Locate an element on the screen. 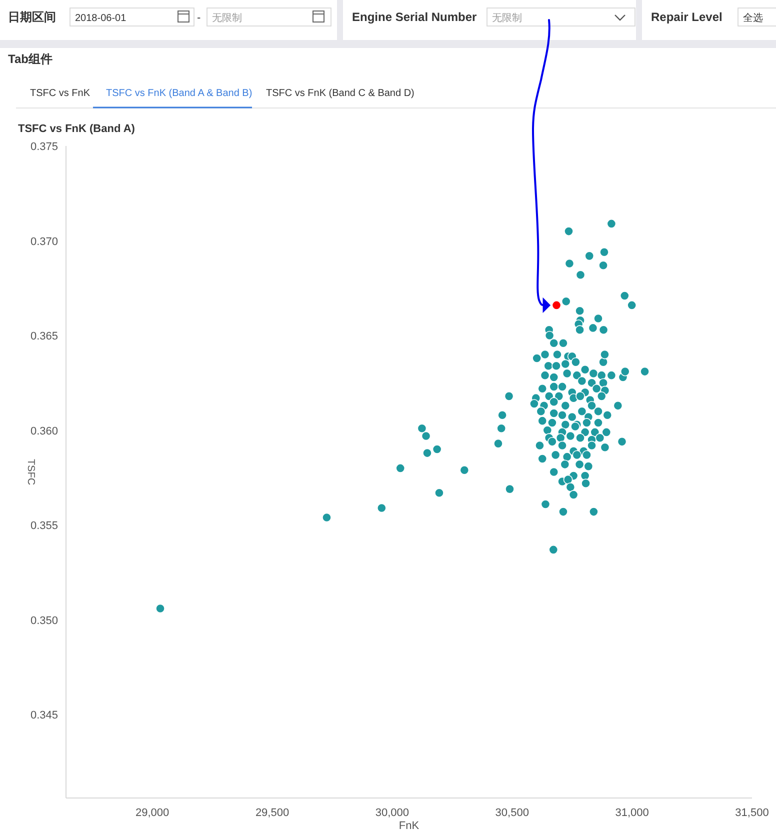 Image resolution: width=776 pixels, height=837 pixels. y-axis-title: TSFC is located at coordinates (30, 472).